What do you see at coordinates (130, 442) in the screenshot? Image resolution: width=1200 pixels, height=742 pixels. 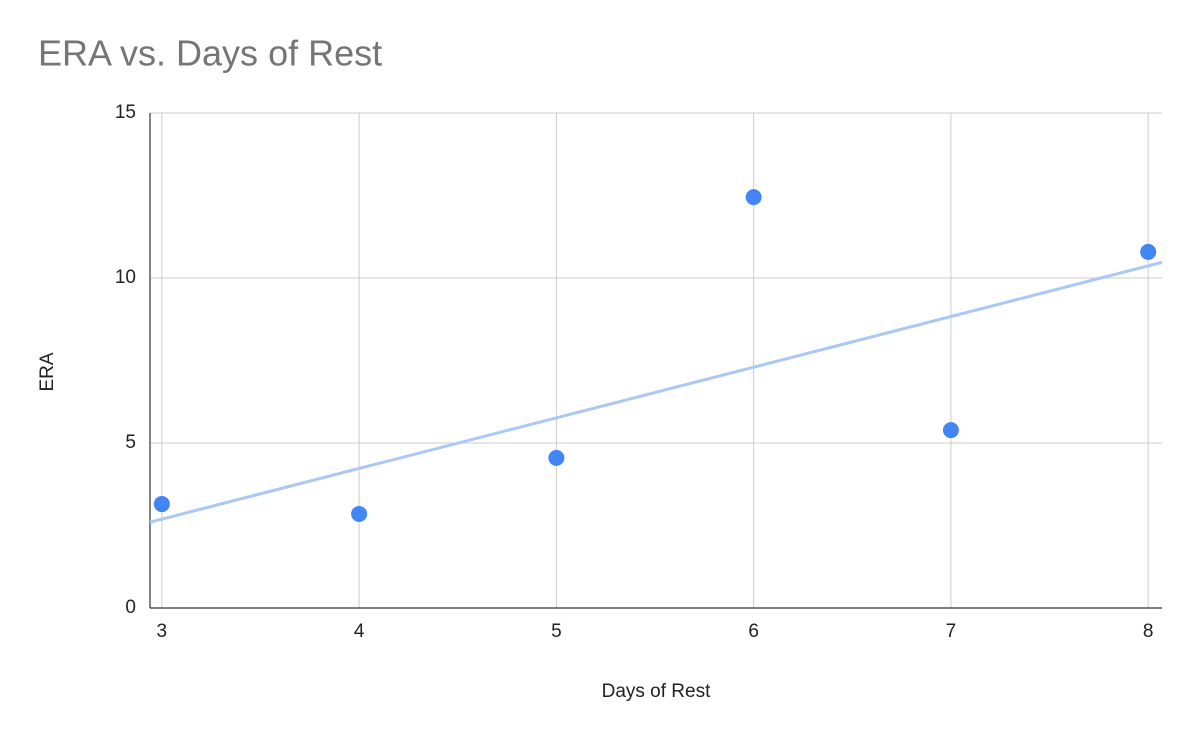 I see `y-tick-label: 5` at bounding box center [130, 442].